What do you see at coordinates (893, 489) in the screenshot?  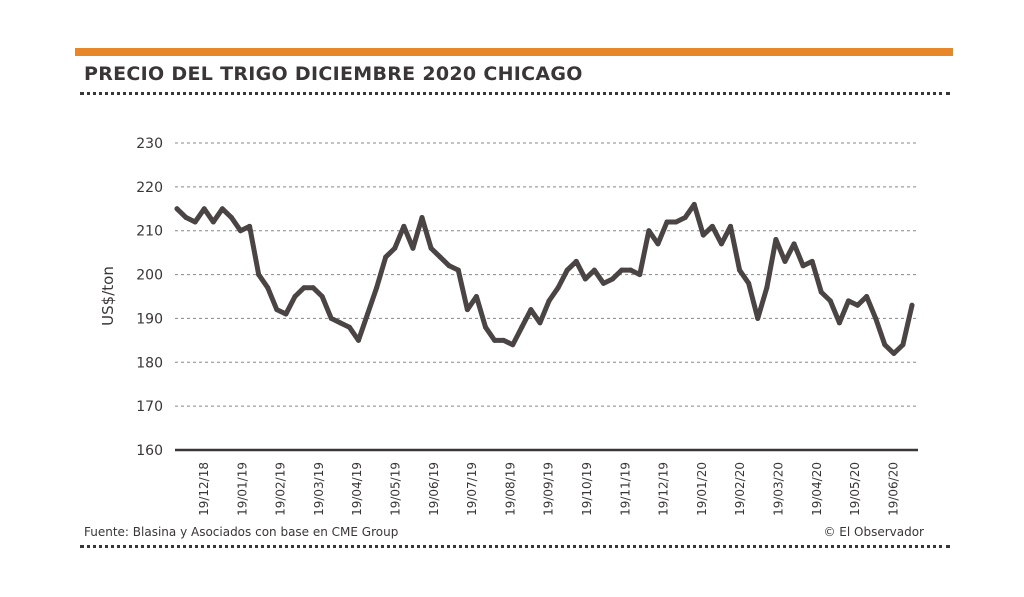 I see `x-tick-label: 19/06/20` at bounding box center [893, 489].